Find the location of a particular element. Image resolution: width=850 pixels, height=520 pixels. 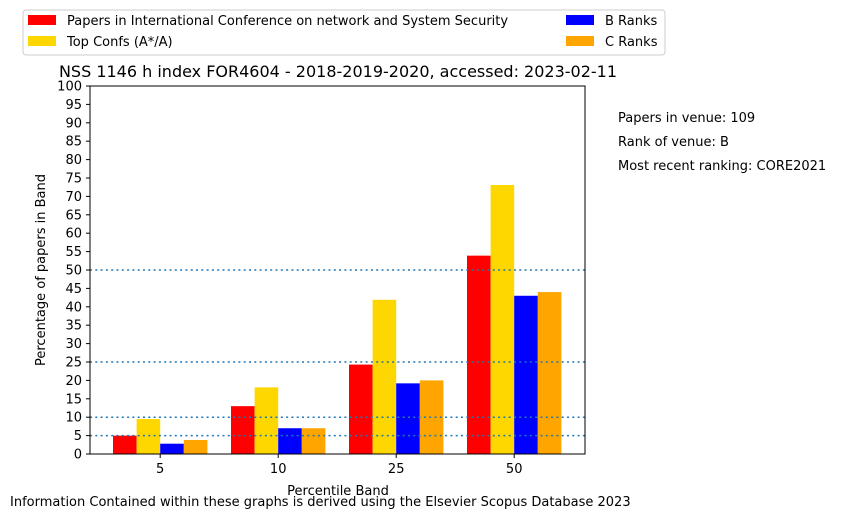

y-tick-label: 45 is located at coordinates (73, 289).